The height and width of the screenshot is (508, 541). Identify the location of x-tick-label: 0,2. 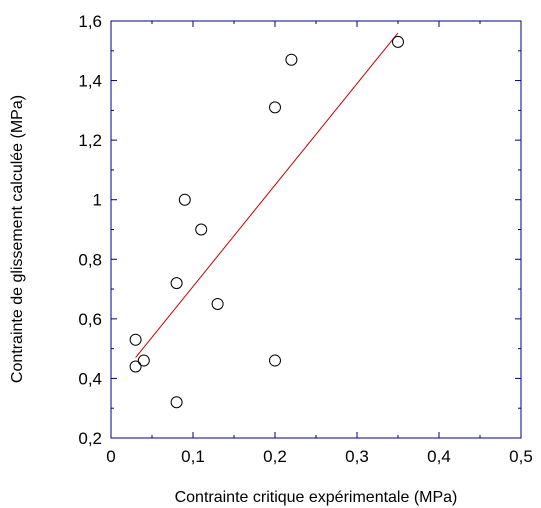
(275, 456).